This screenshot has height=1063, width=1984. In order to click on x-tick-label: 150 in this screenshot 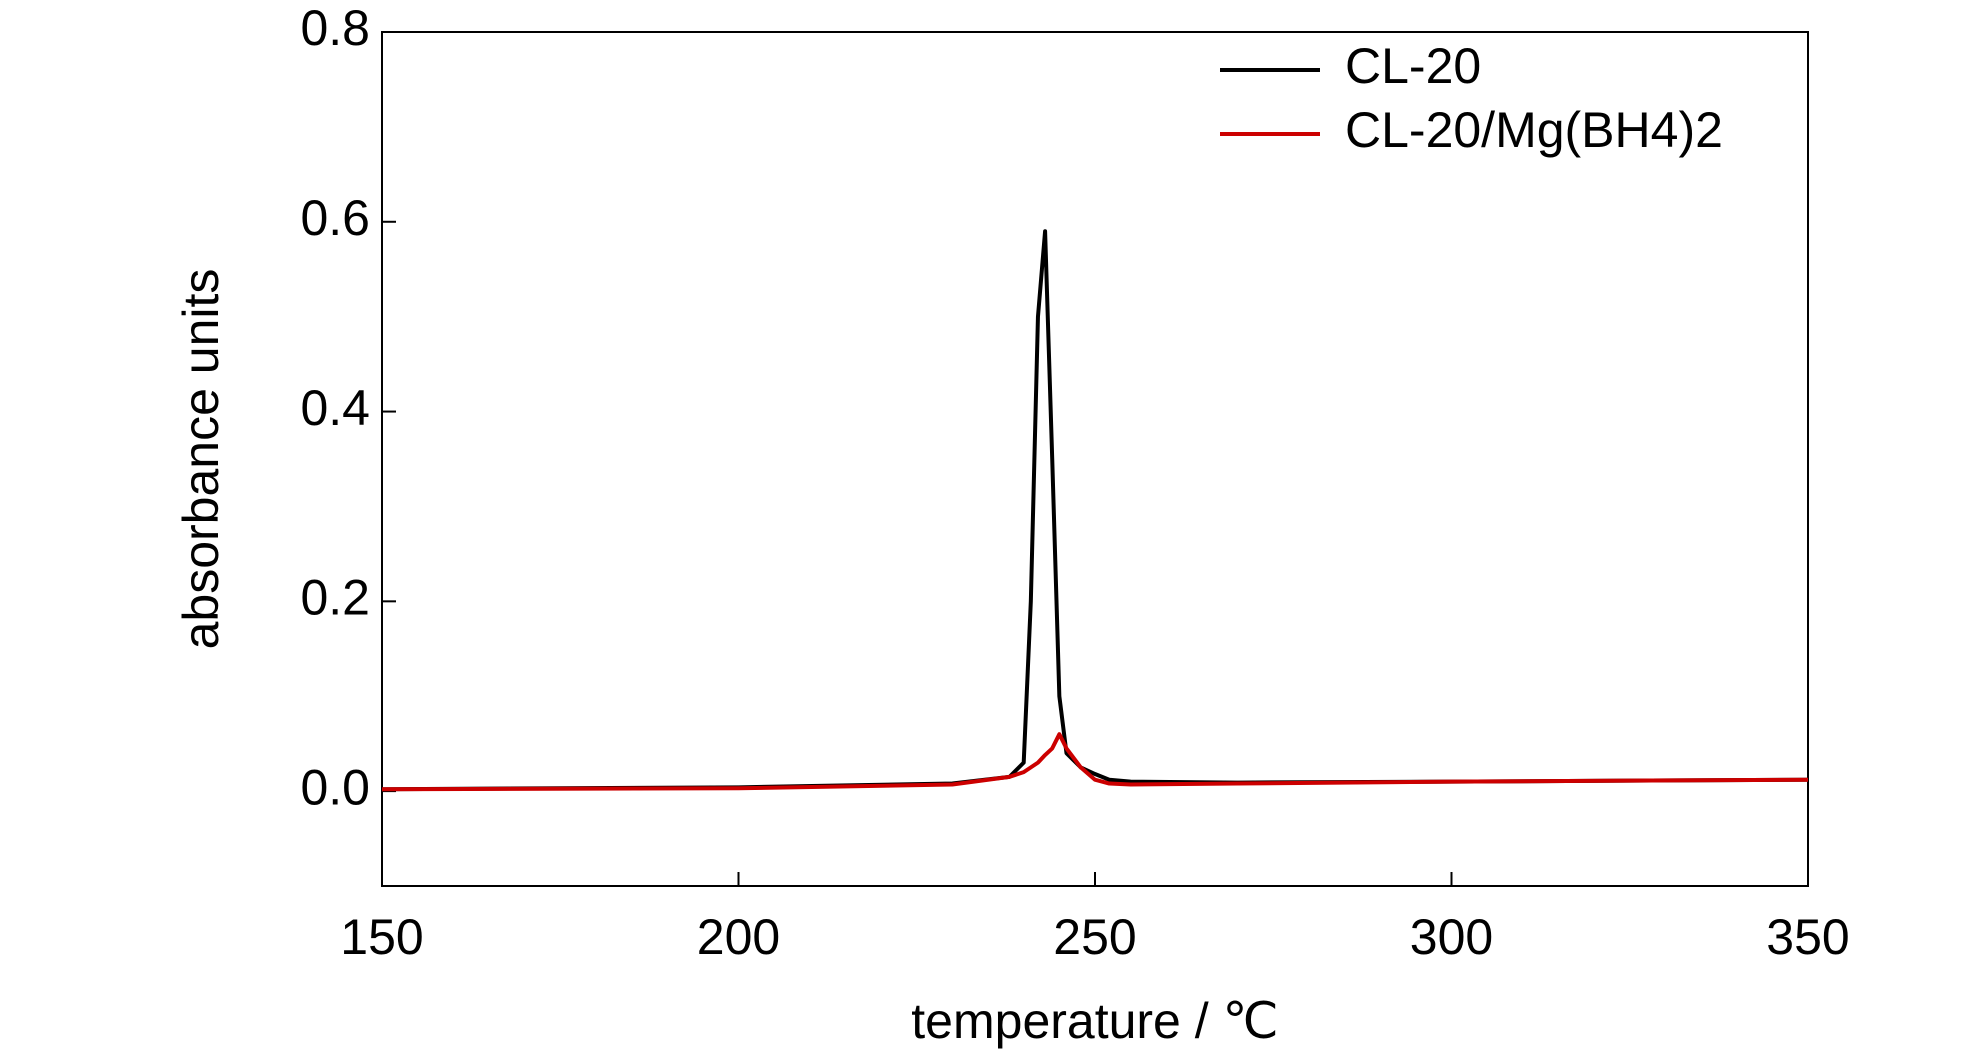, I will do `click(381, 937)`.